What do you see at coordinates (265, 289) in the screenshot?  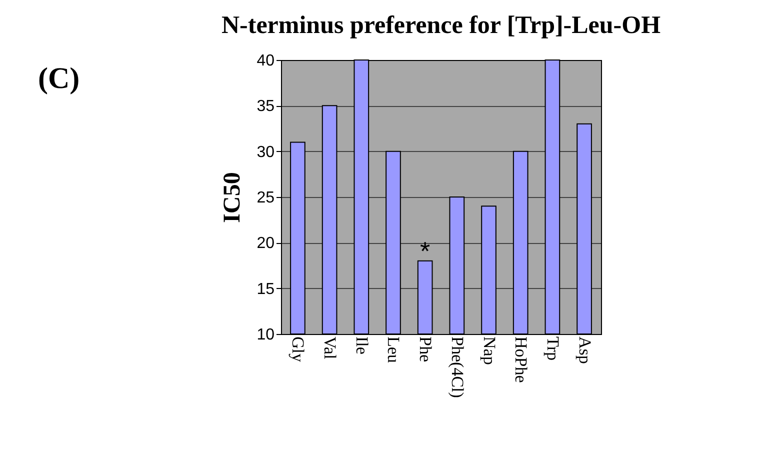 I see `y-tick-label: 15` at bounding box center [265, 289].